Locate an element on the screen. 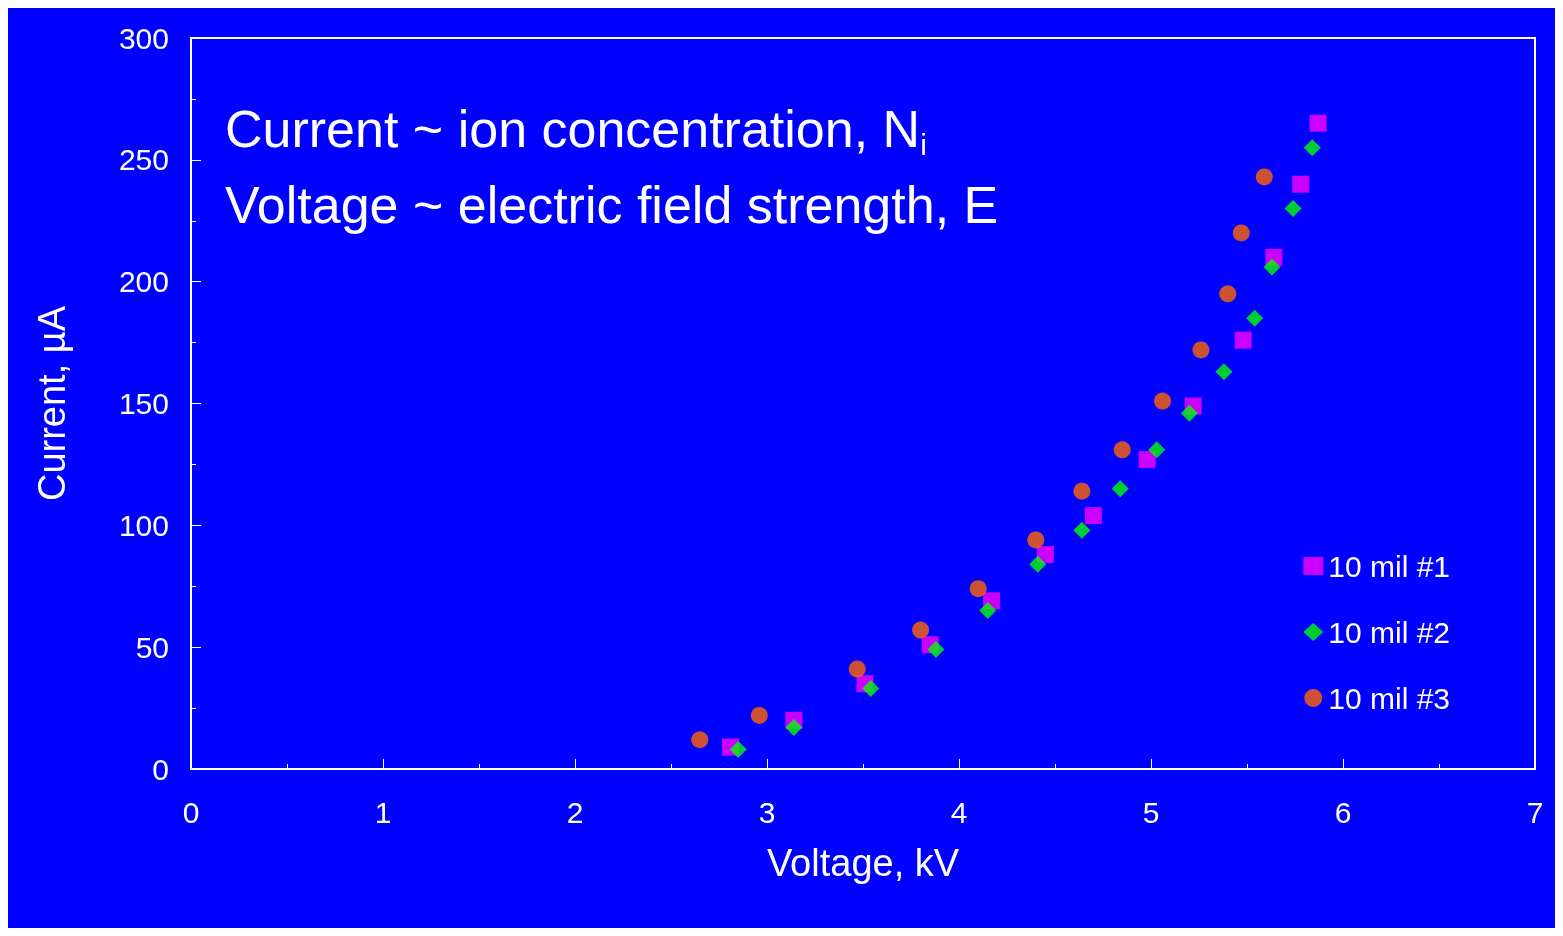 This screenshot has width=1563, height=936. x-tick-label: 5 is located at coordinates (1151, 812).